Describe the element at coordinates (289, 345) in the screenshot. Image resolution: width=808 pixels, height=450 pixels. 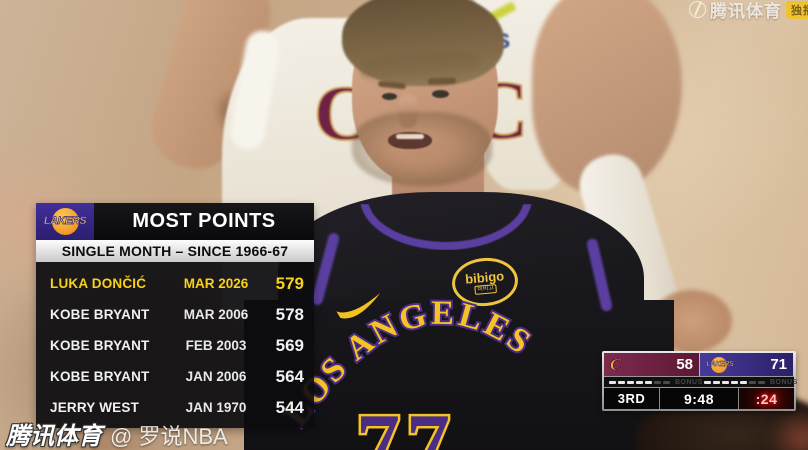
I see `stat-value: 569` at that location.